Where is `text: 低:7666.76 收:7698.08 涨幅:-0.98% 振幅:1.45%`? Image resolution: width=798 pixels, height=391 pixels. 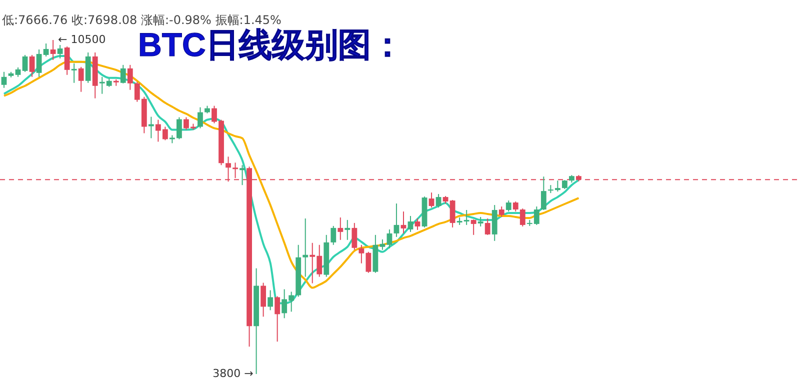
text: 低:7666.76 收:7698.08 涨幅:-0.98% 振幅:1.45% is located at coordinates (142, 20).